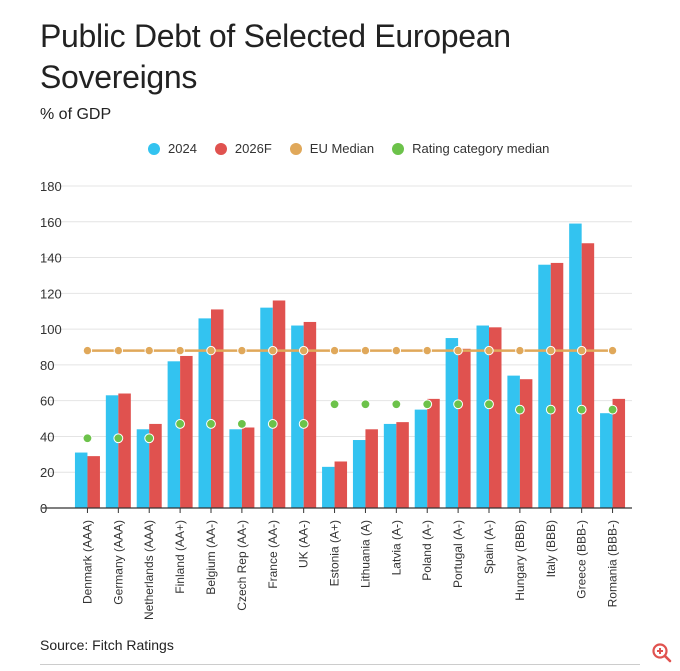 The height and width of the screenshot is (671, 680). Describe the element at coordinates (481, 148) in the screenshot. I see `legend-label-rating-median: Rating category median` at that location.